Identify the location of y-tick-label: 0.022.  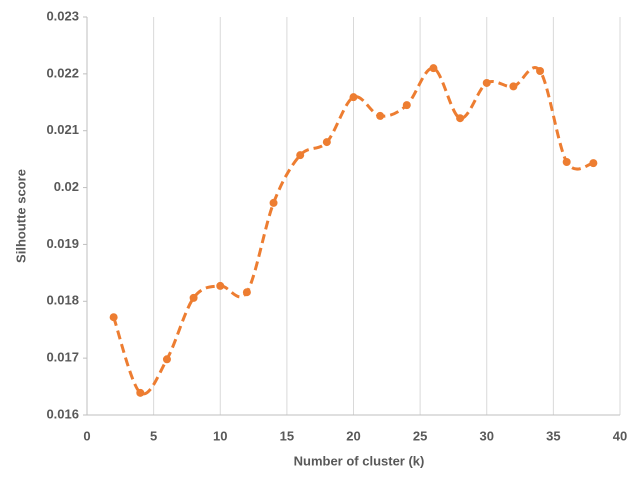
(62, 72).